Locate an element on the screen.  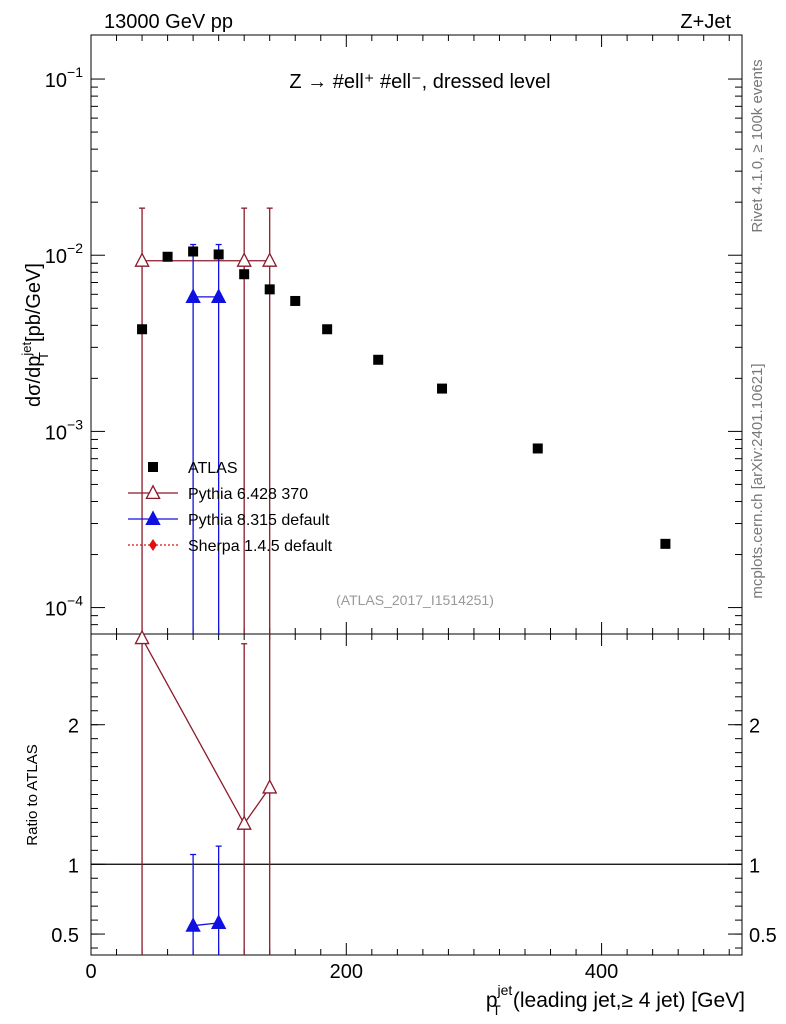
legend-label: Pythia 6.428 370 is located at coordinates (248, 494).